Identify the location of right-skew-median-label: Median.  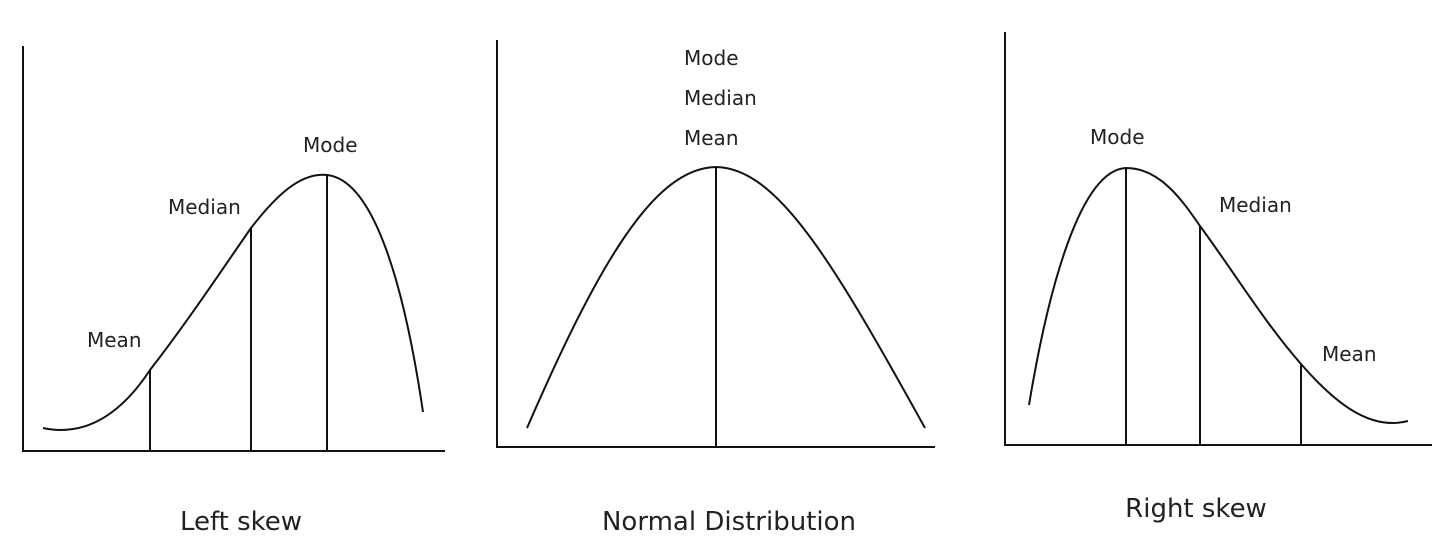
(1255, 205).